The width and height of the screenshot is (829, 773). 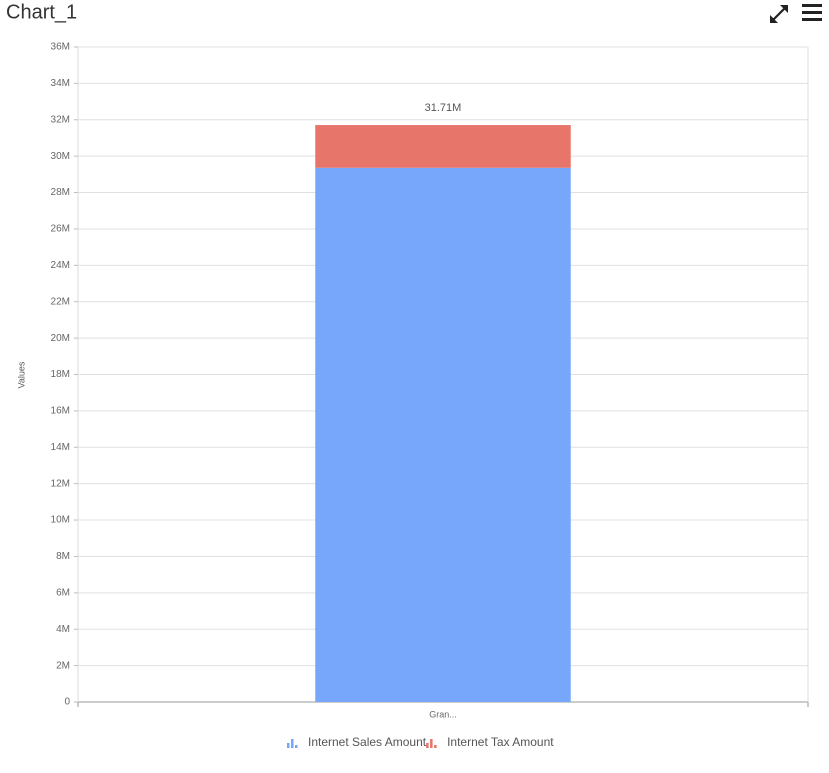 What do you see at coordinates (60, 411) in the screenshot?
I see `y-tick-label: 16M` at bounding box center [60, 411].